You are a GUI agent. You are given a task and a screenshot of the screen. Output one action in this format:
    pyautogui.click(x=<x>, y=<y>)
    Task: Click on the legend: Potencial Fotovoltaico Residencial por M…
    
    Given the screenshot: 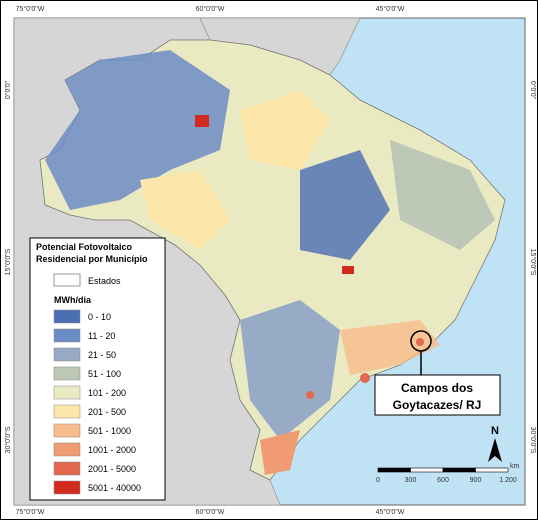 What is the action you would take?
    pyautogui.click(x=97, y=369)
    